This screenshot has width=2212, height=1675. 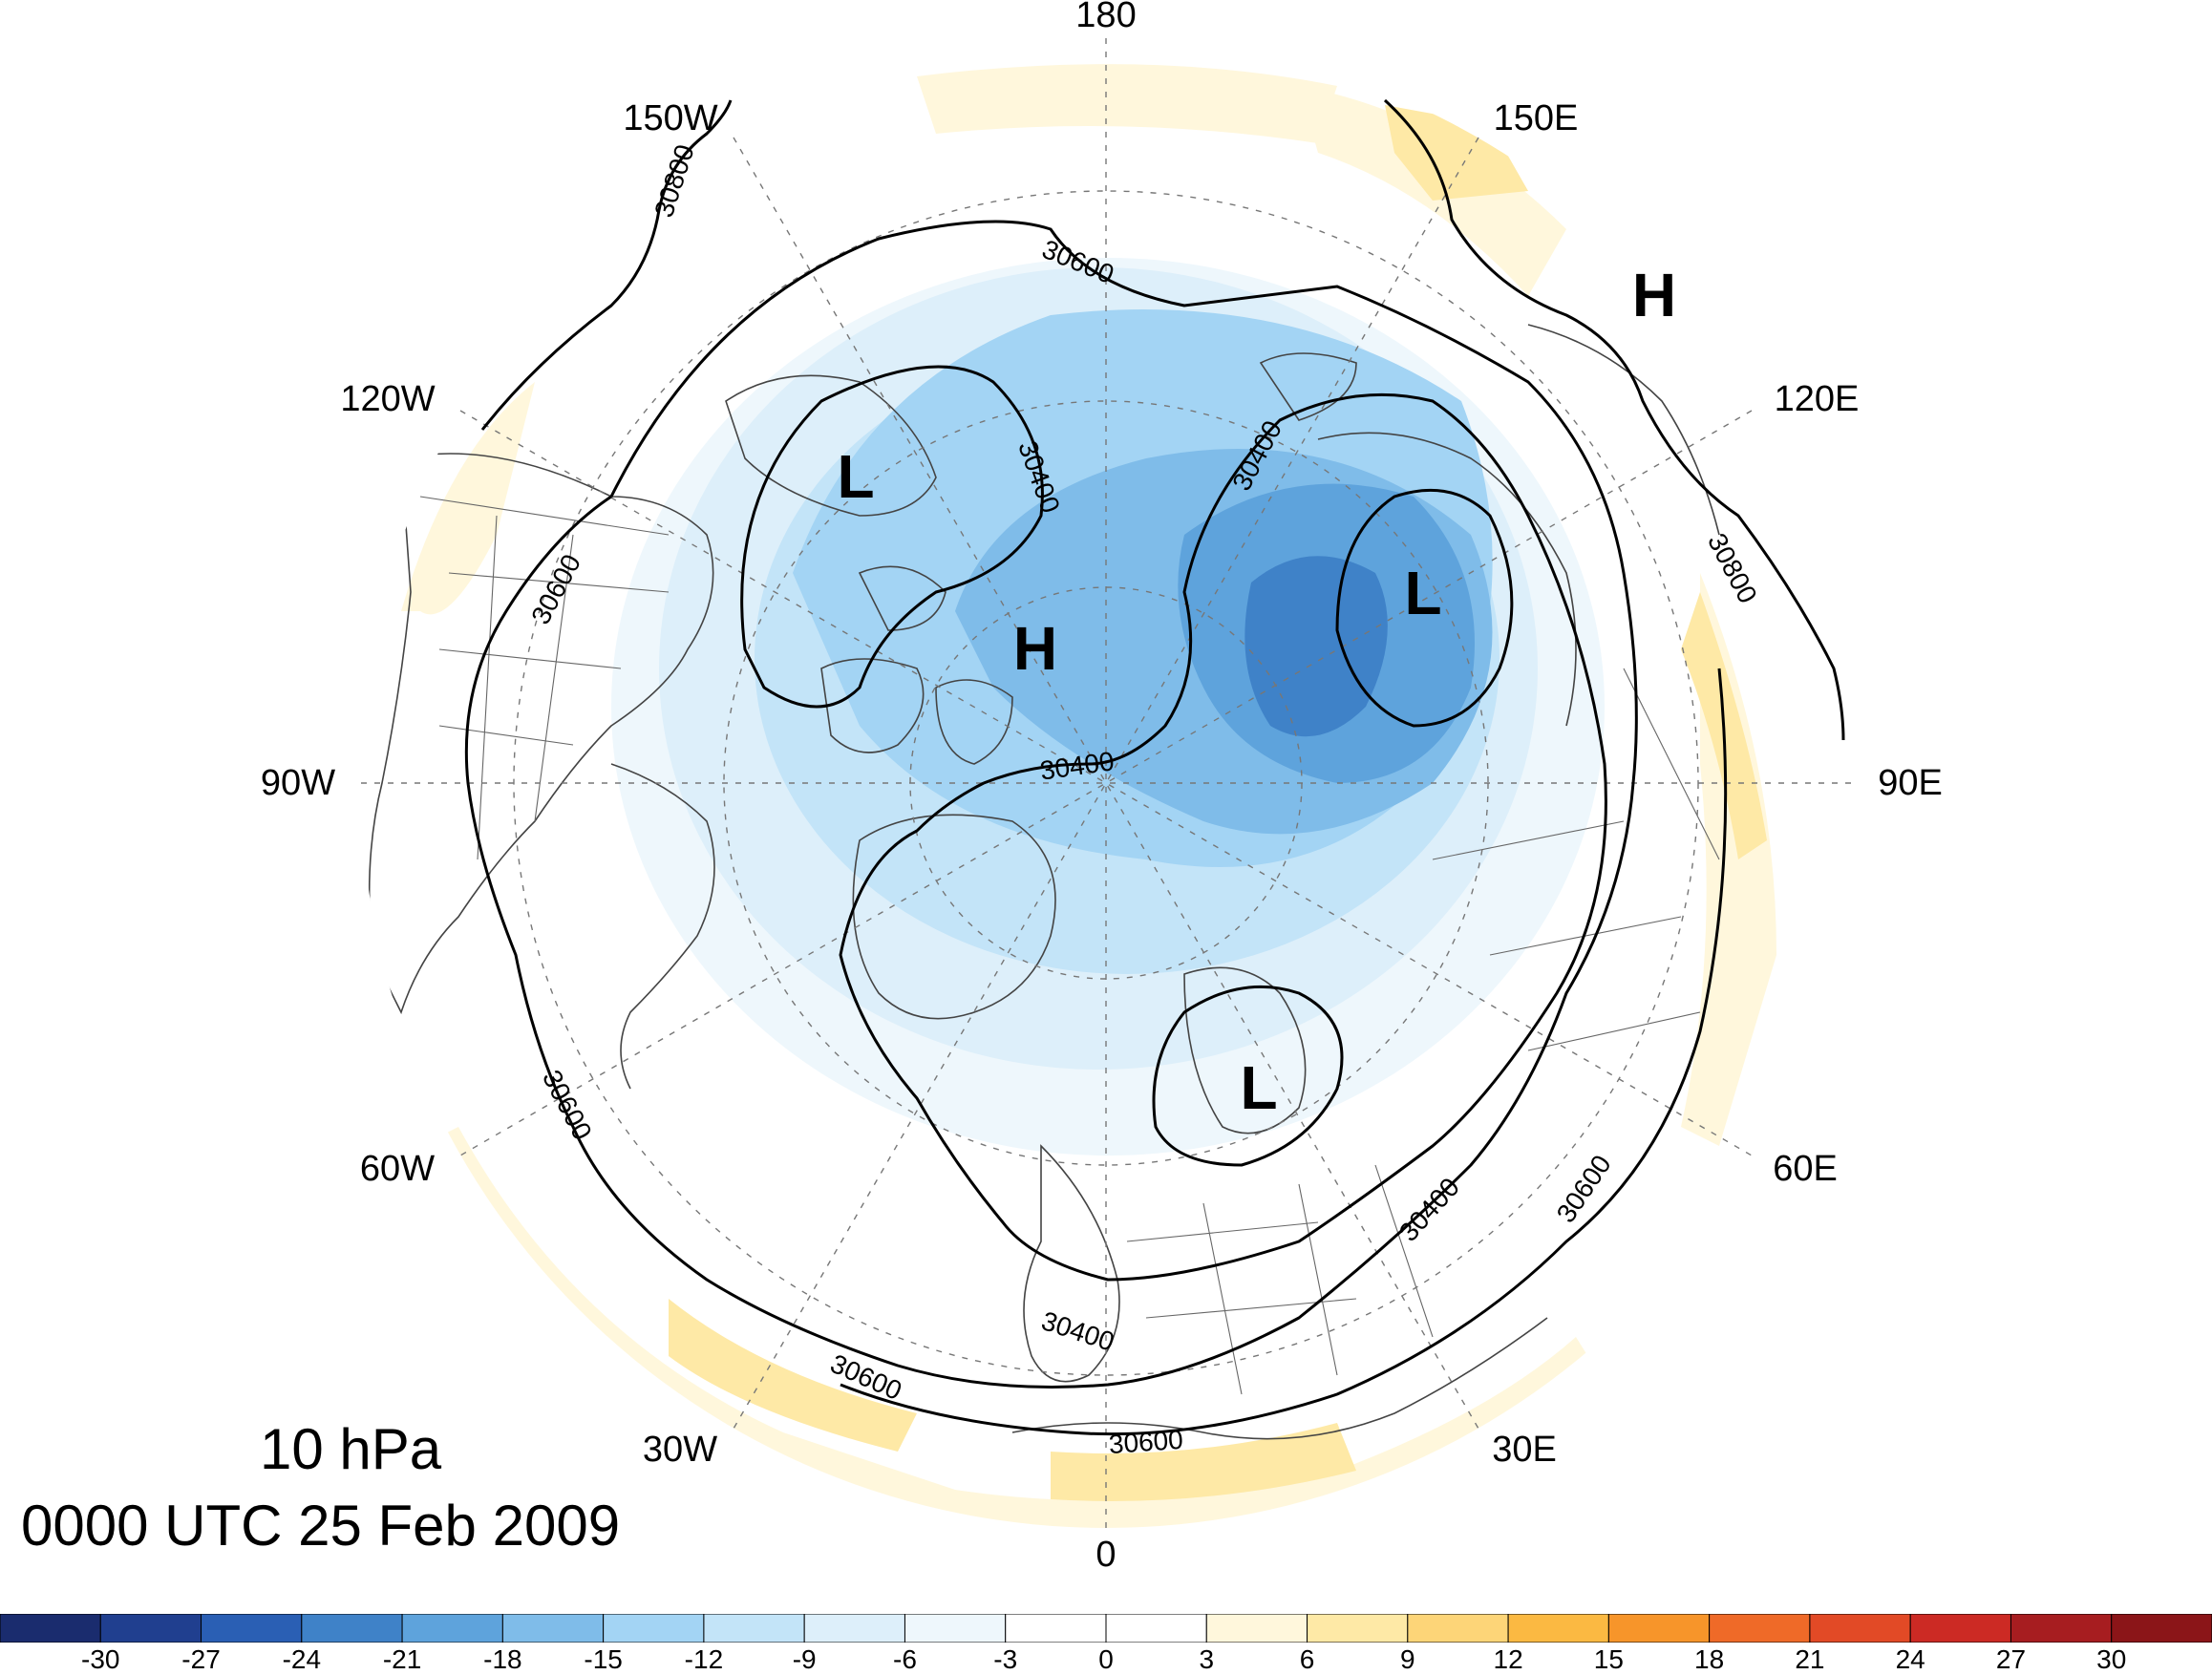 I want to click on contour-30800-west, so click(x=606, y=265).